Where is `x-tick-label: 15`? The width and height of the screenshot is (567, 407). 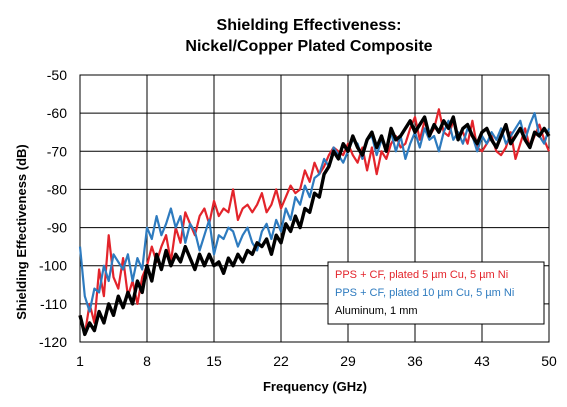 x-tick-label: 15 is located at coordinates (214, 361).